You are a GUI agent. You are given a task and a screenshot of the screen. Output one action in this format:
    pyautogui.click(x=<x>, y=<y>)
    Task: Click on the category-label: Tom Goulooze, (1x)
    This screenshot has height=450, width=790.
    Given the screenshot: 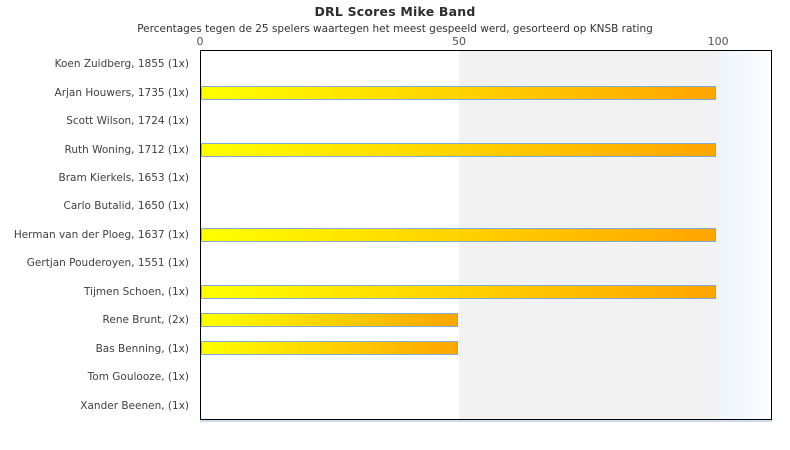 What is the action you would take?
    pyautogui.click(x=138, y=377)
    